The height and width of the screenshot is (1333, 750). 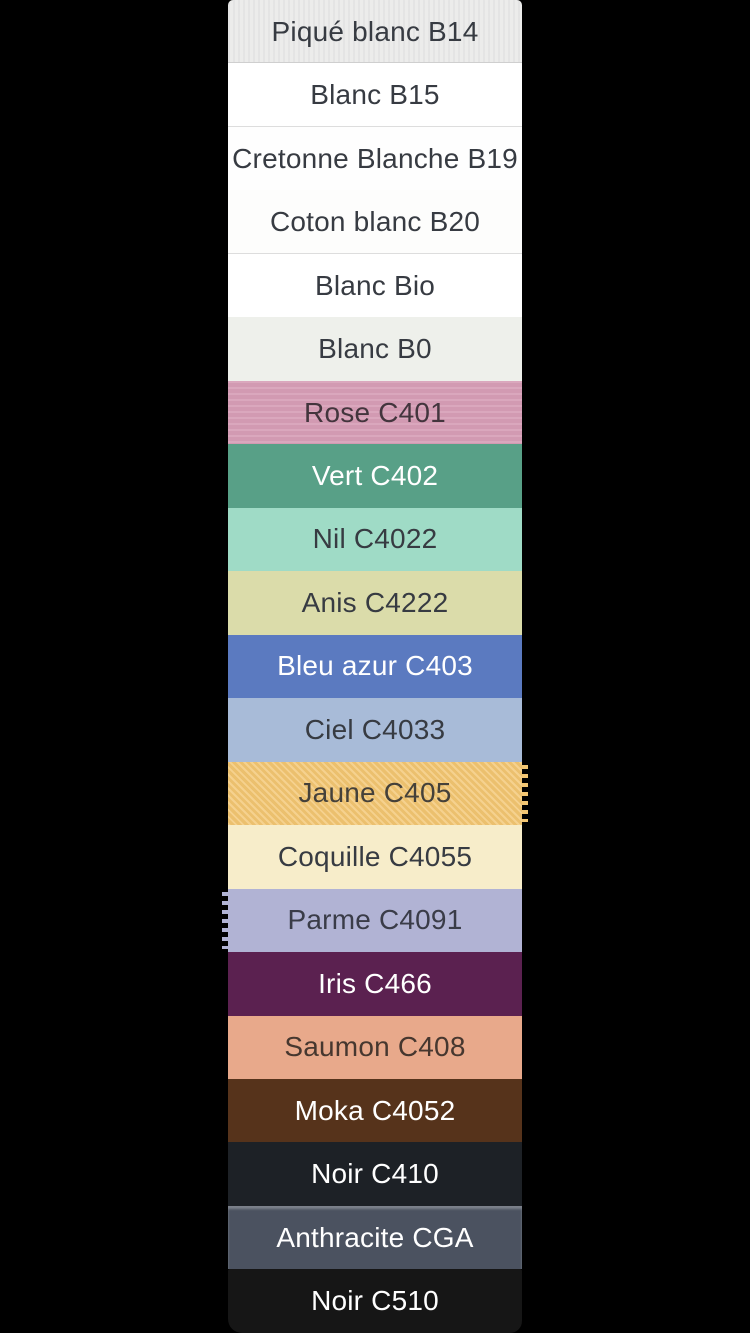 I want to click on swatch-label: Blanc B0, so click(x=375, y=349).